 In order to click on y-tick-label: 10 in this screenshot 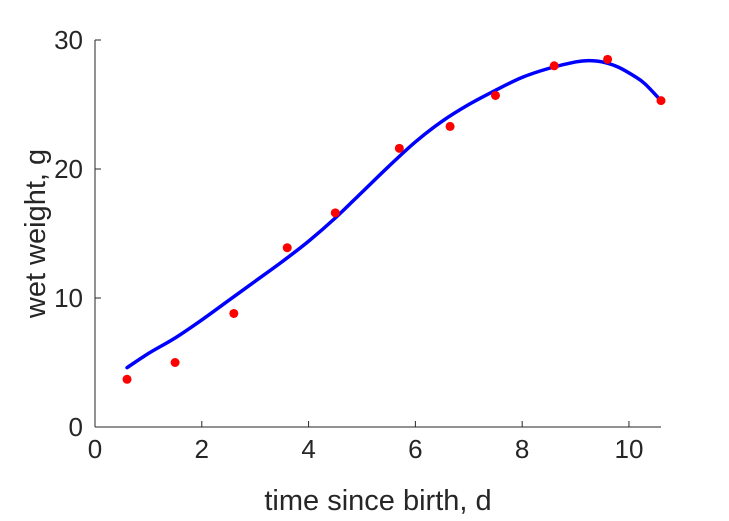, I will do `click(68, 298)`.